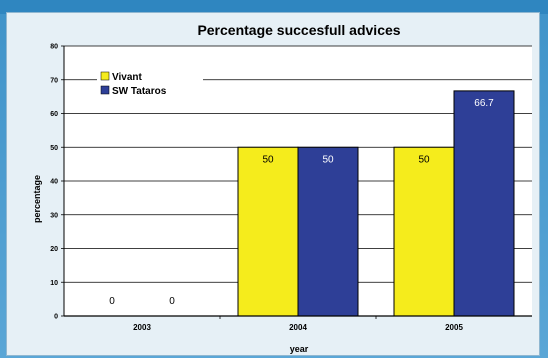 The image size is (548, 358). What do you see at coordinates (142, 327) in the screenshot?
I see `x-tick-label: 2003` at bounding box center [142, 327].